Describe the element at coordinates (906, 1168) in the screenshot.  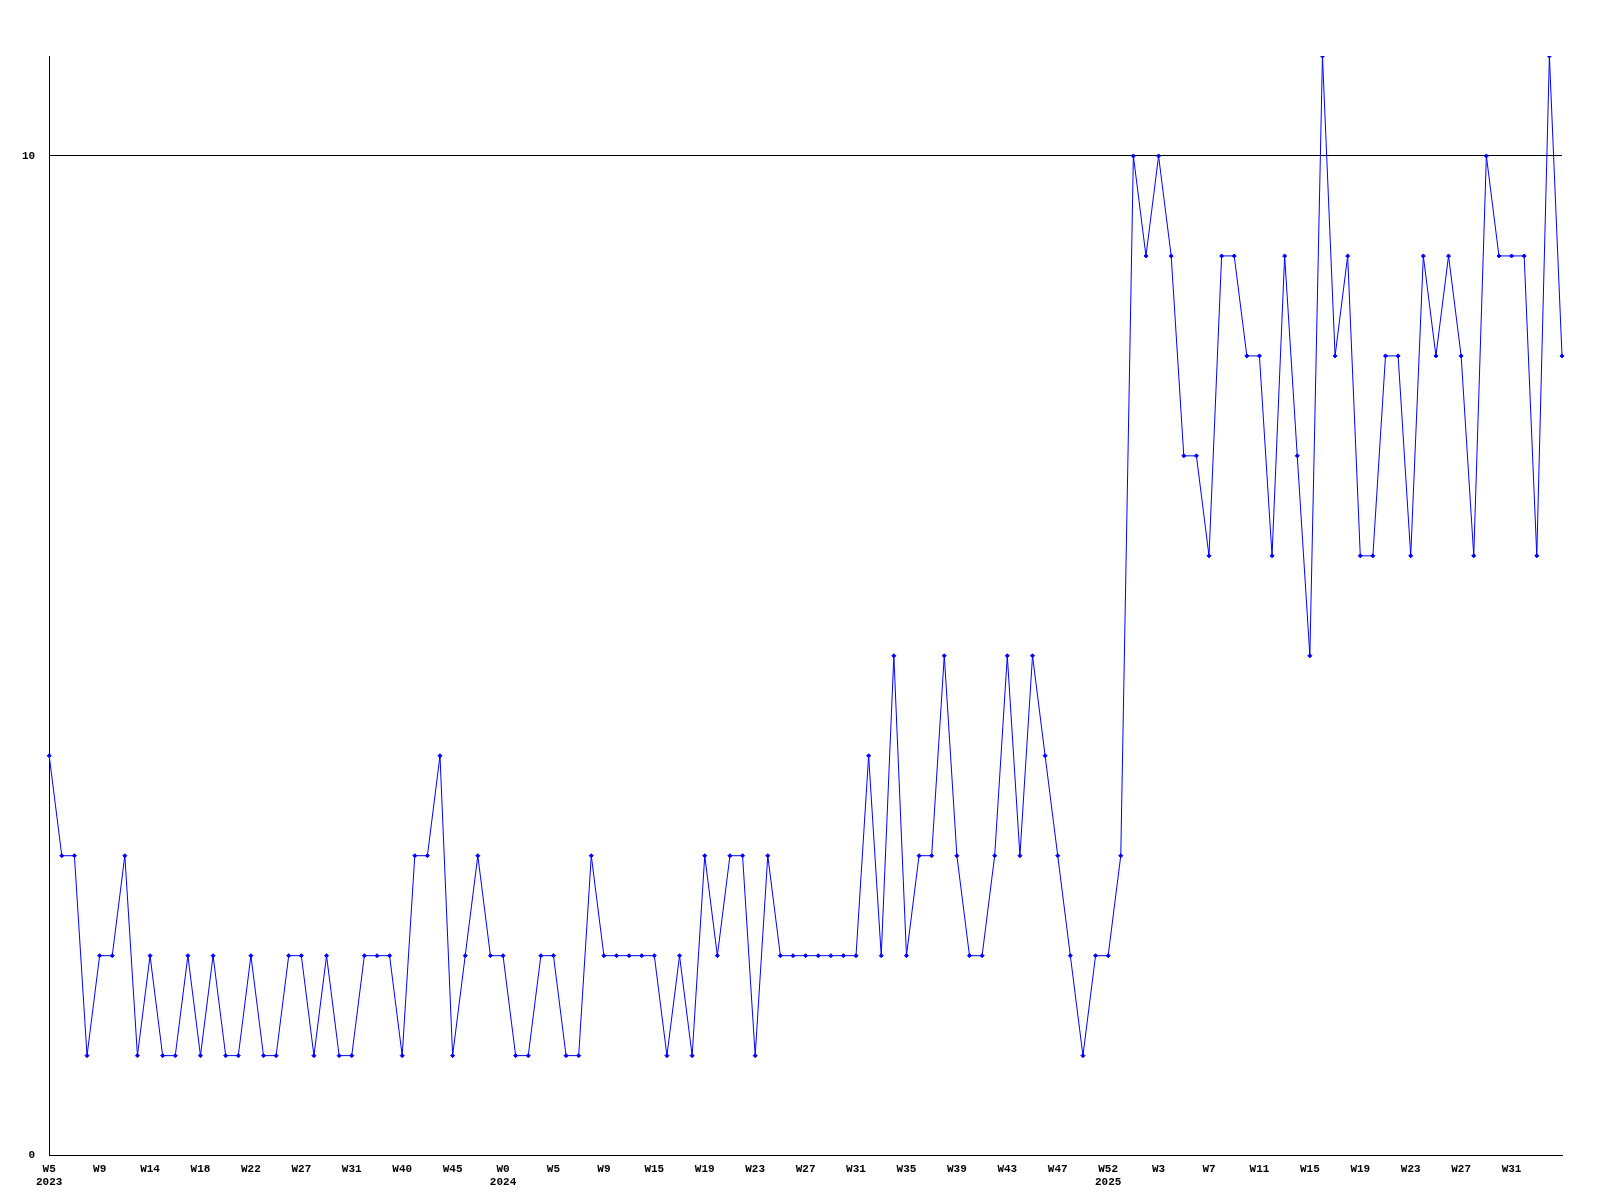
I see `x-tick-label: W35` at that location.